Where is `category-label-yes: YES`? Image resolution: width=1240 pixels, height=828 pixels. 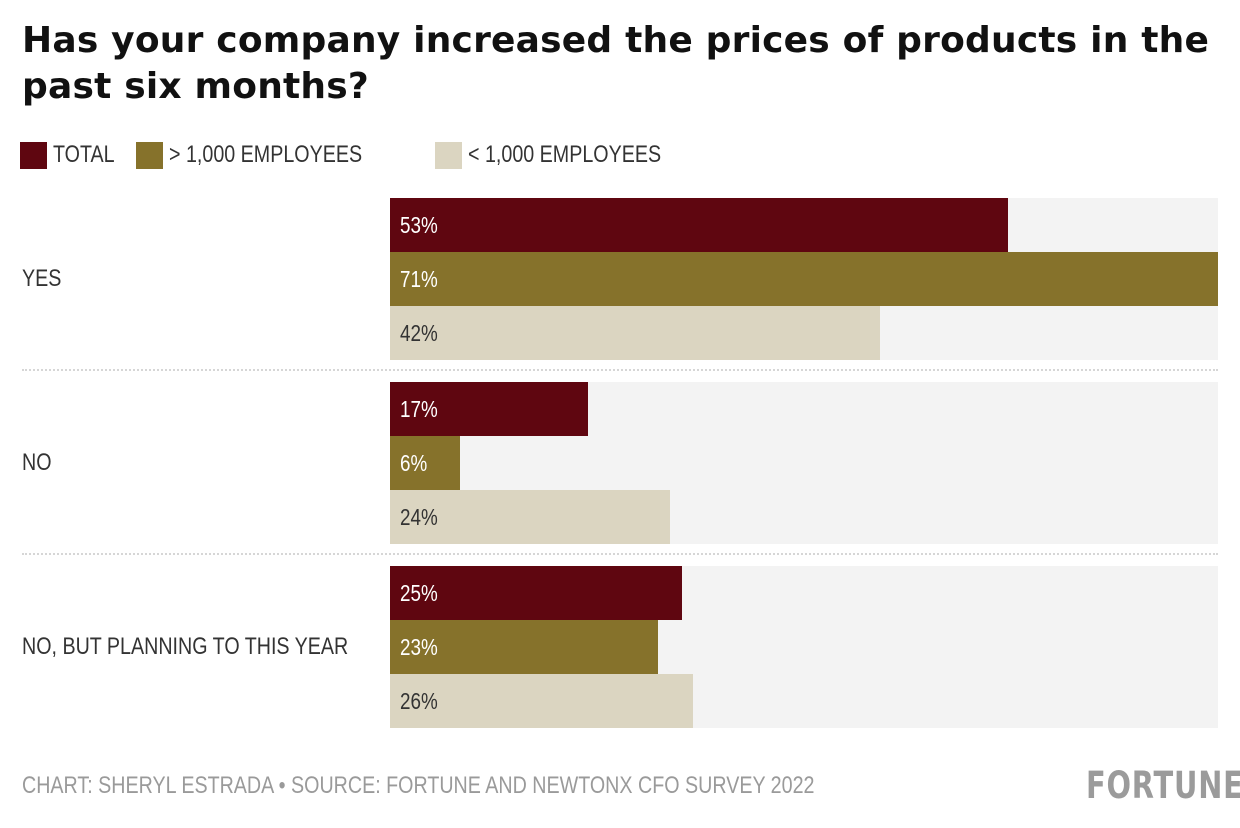
category-label-yes: YES is located at coordinates (46, 279).